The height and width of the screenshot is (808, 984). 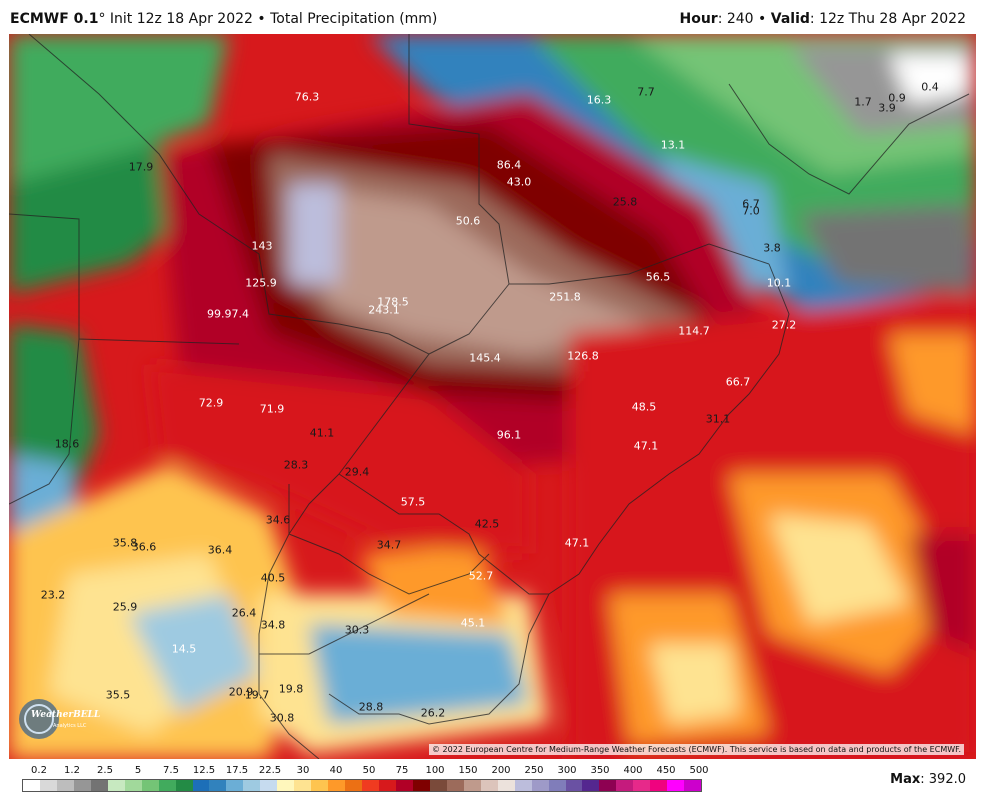 I want to click on precip-value-label: 145.4, so click(x=485, y=358).